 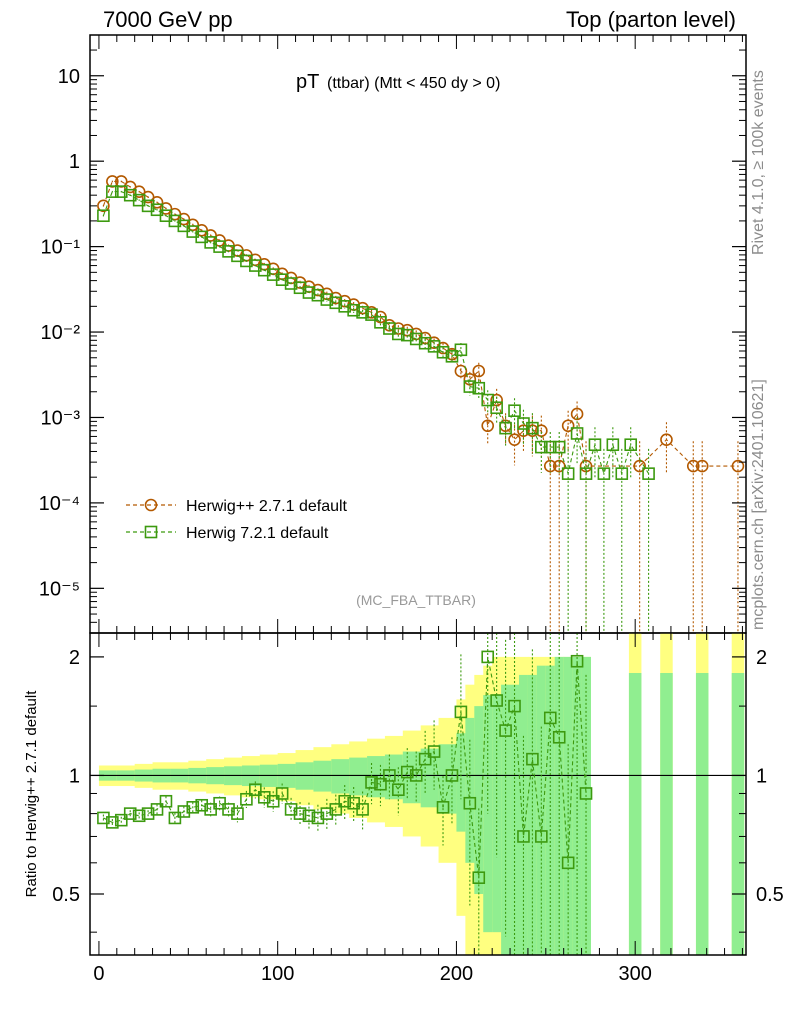 What do you see at coordinates (761, 658) in the screenshot?
I see `ratio-y-tick-label-right: 2` at bounding box center [761, 658].